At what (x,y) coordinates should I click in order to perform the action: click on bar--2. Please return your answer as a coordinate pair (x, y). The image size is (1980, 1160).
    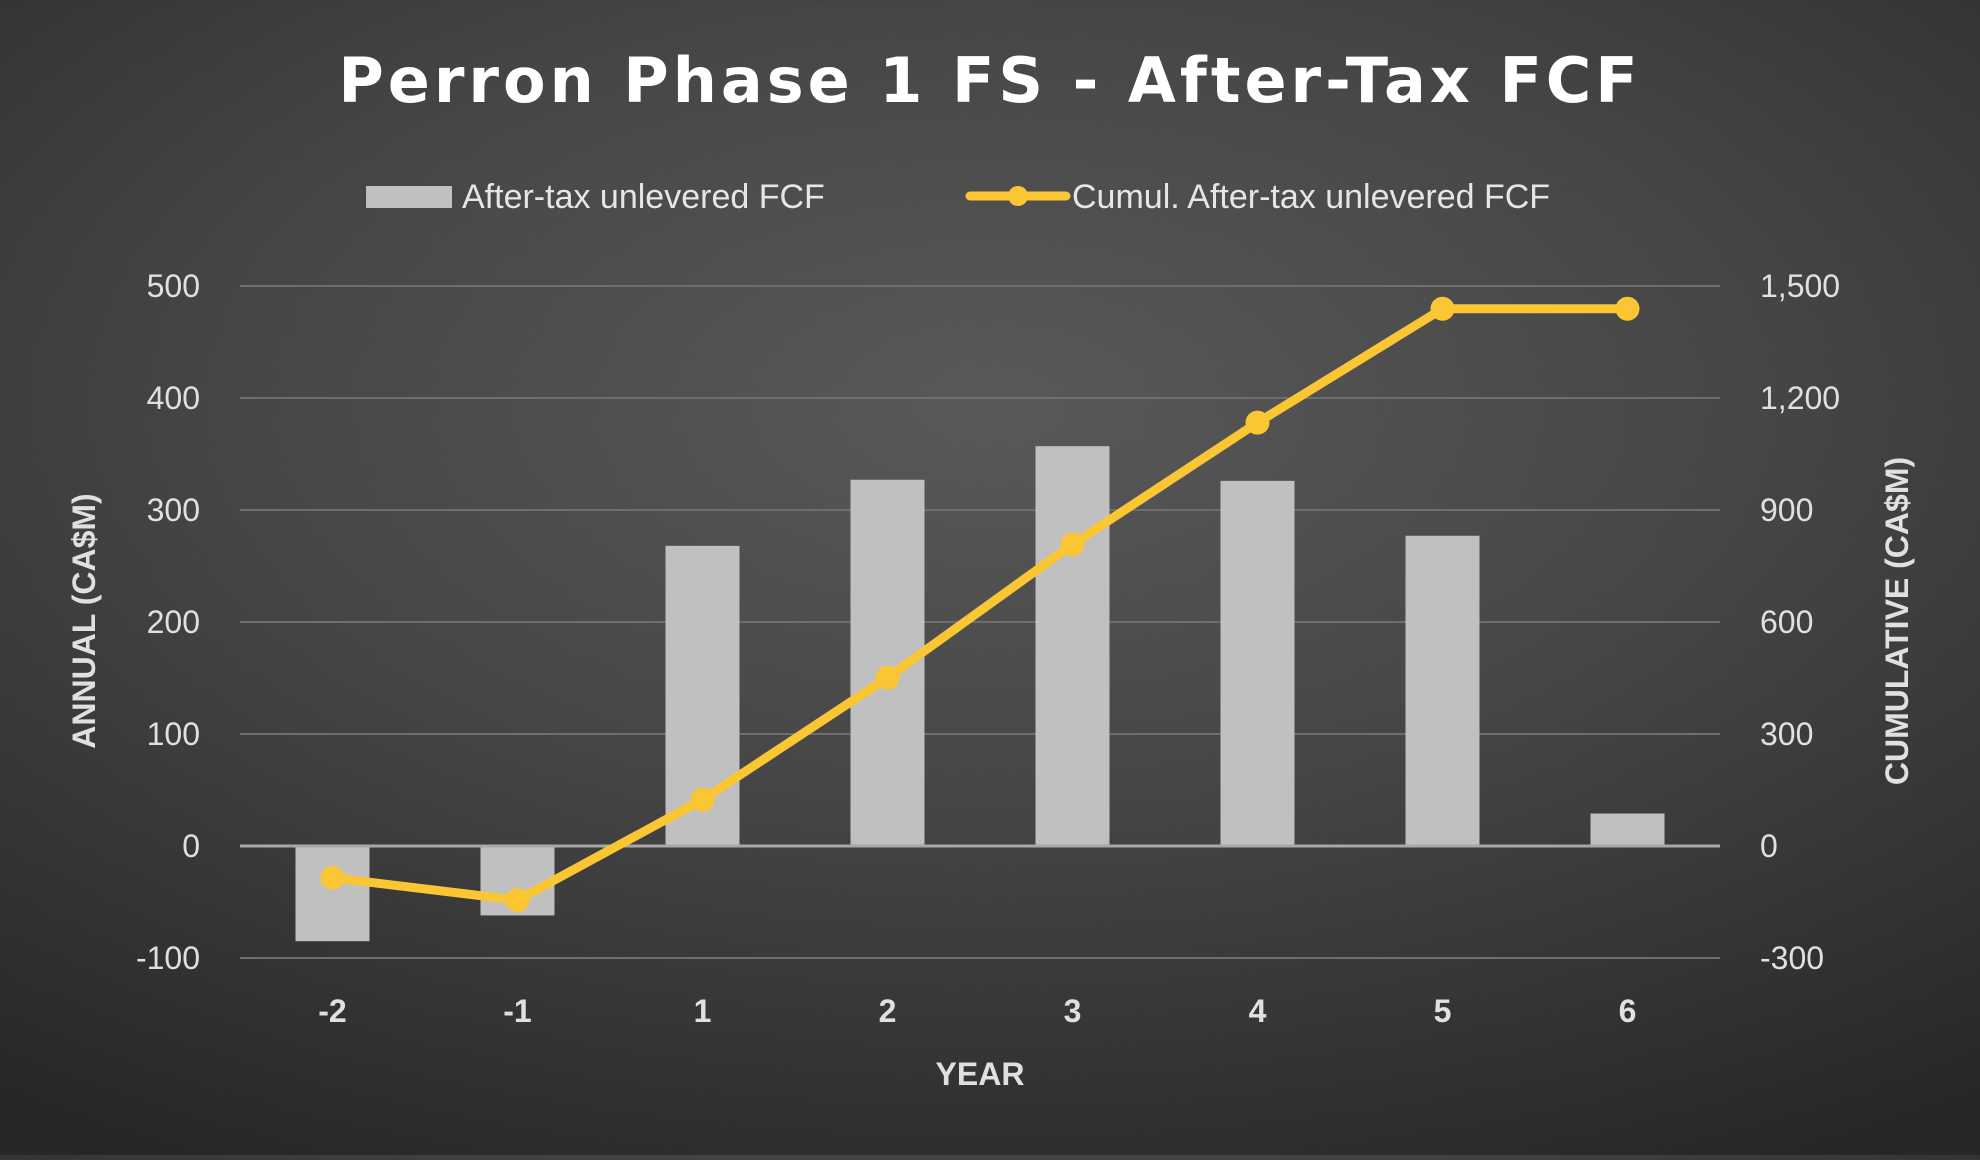
    Looking at the image, I should click on (332, 894).